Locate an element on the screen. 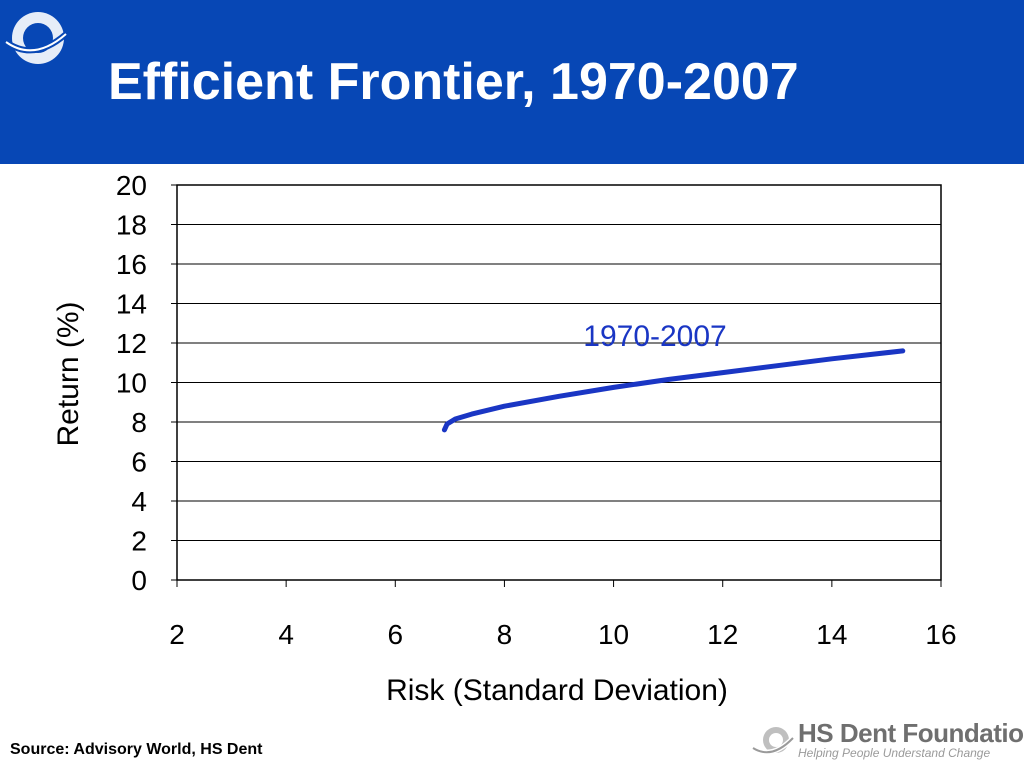 This screenshot has height=768, width=1024. y-tick-label: 18 is located at coordinates (131, 225).